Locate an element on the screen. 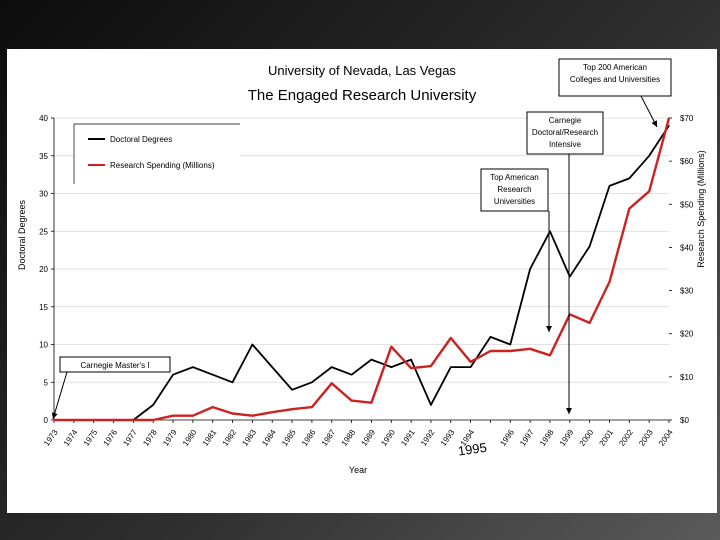 Image resolution: width=720 pixels, height=540 pixels. y-tick-label: 5 is located at coordinates (46, 382).